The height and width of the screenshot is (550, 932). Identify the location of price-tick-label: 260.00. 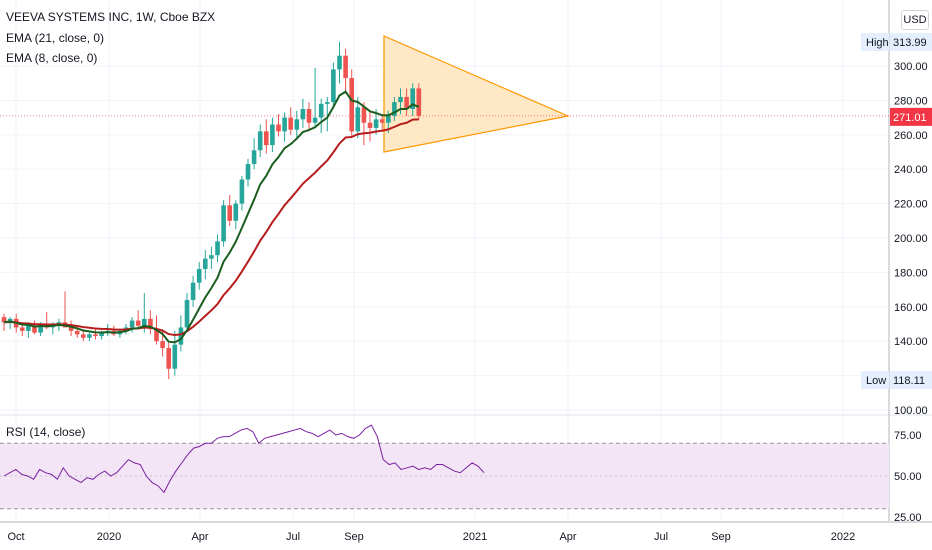
(911, 136).